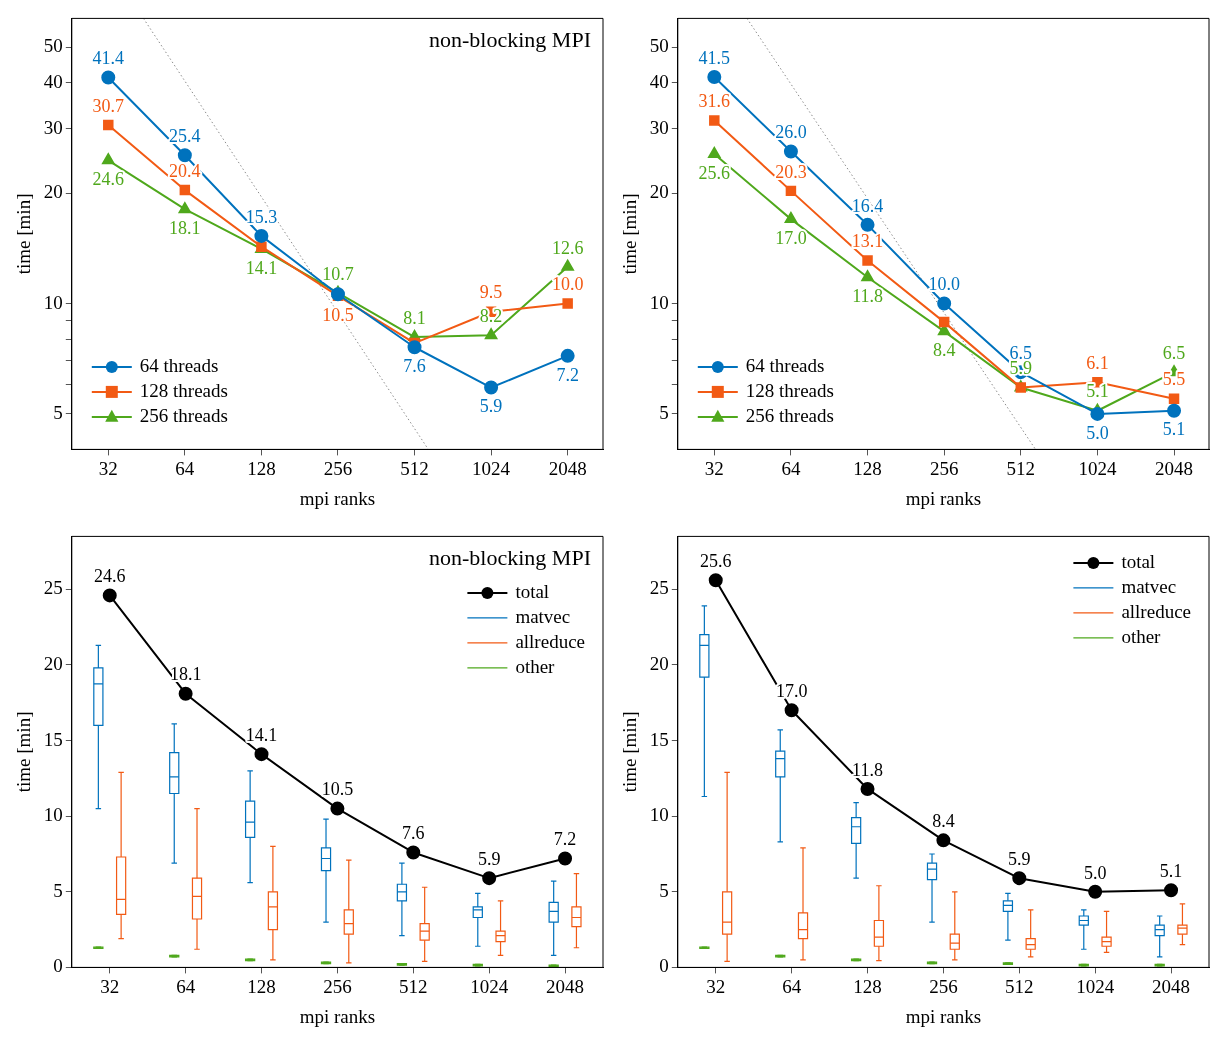  Describe the element at coordinates (630, 752) in the screenshot. I see `y-axis-title: time [min]` at that location.